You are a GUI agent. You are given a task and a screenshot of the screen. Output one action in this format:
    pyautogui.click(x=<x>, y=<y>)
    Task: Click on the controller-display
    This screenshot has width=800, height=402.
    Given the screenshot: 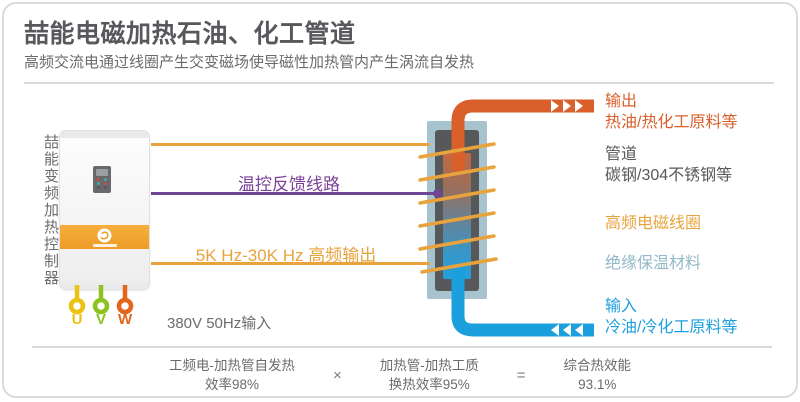 What is the action you would take?
    pyautogui.click(x=102, y=179)
    